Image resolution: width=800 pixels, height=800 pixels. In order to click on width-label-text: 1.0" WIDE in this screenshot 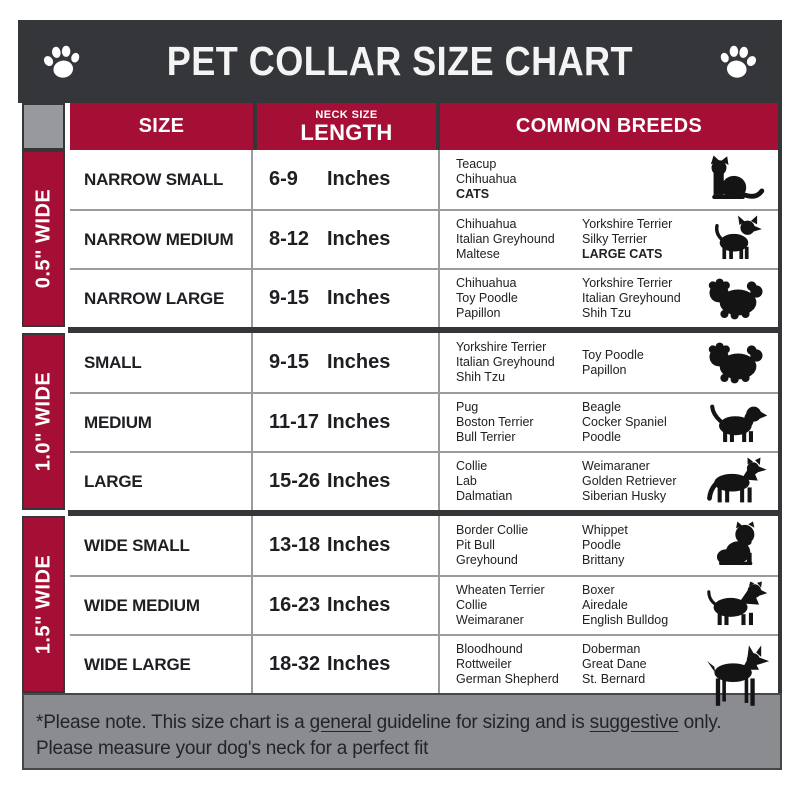, I will do `click(43, 421)`.